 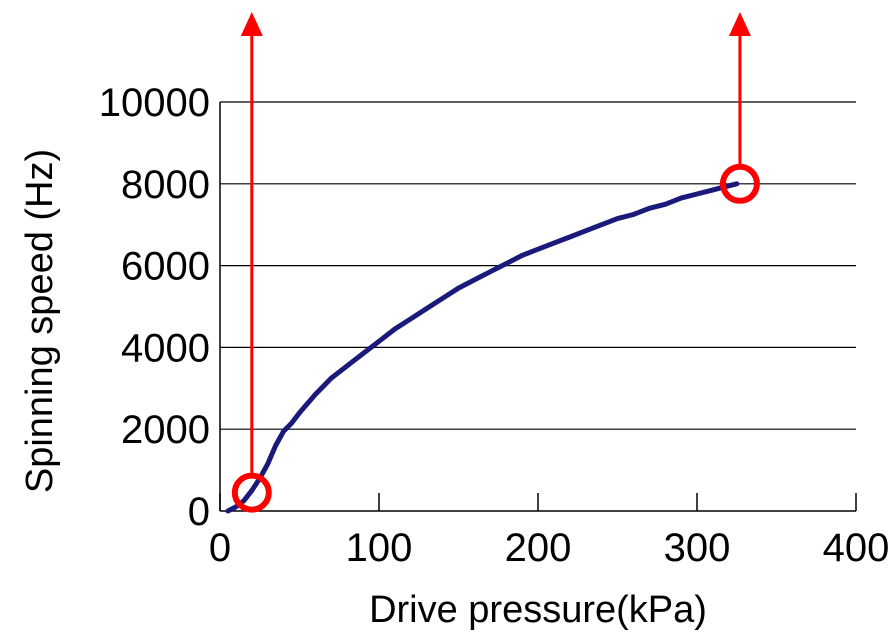 I want to click on y-tick-label: 6000, so click(x=165, y=267).